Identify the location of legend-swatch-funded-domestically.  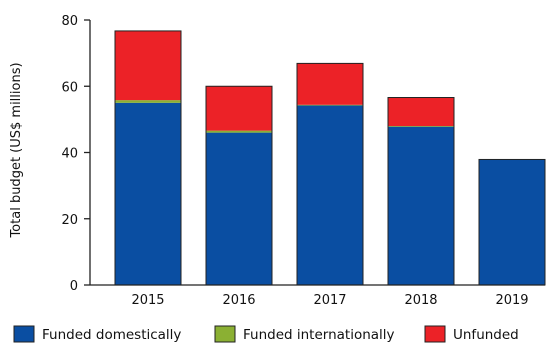
(24, 334).